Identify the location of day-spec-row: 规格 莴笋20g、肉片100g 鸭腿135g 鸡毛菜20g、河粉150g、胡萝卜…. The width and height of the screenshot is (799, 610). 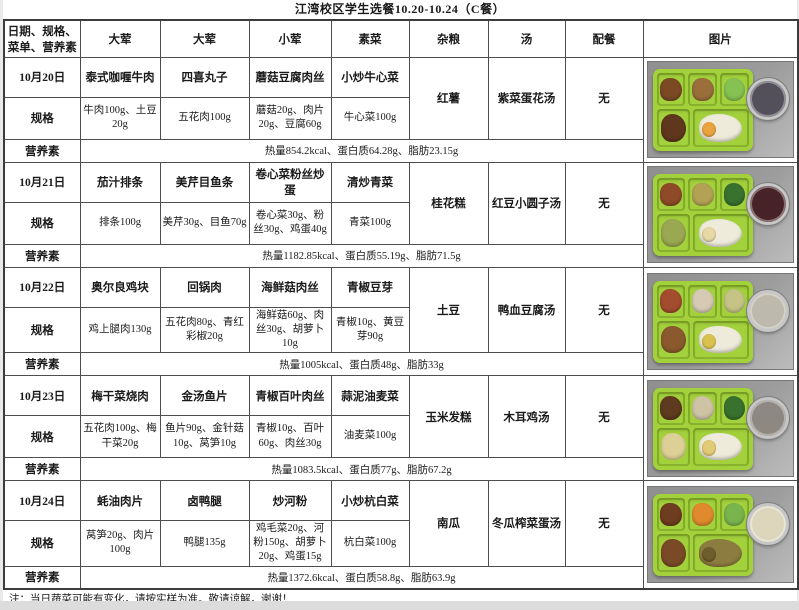
(400, 543).